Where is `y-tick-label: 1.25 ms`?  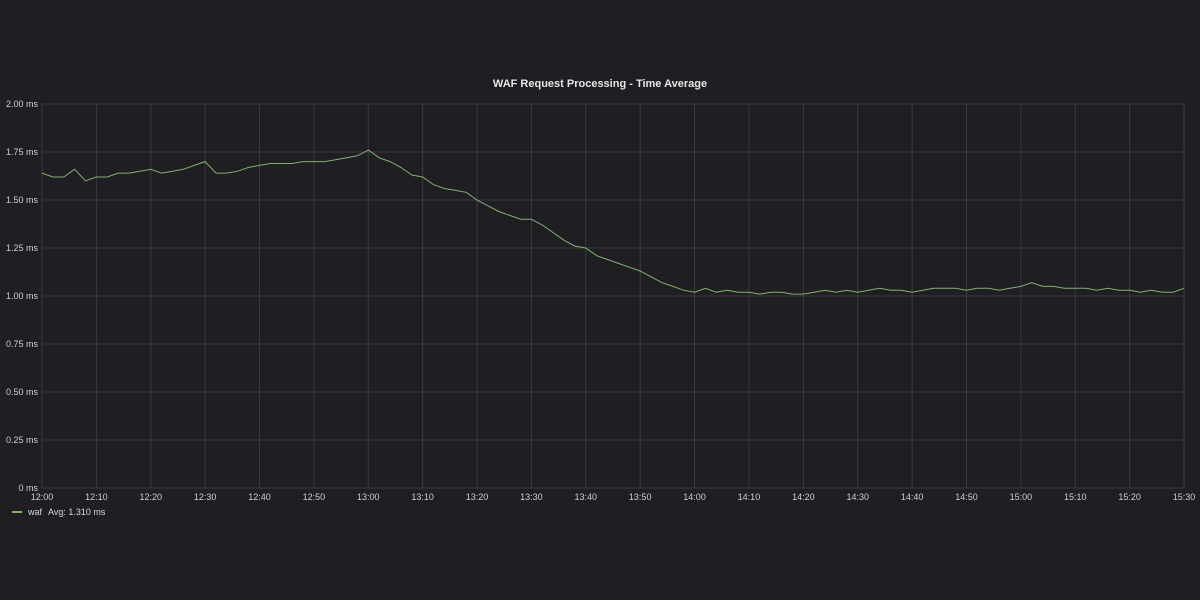 y-tick-label: 1.25 ms is located at coordinates (22, 248).